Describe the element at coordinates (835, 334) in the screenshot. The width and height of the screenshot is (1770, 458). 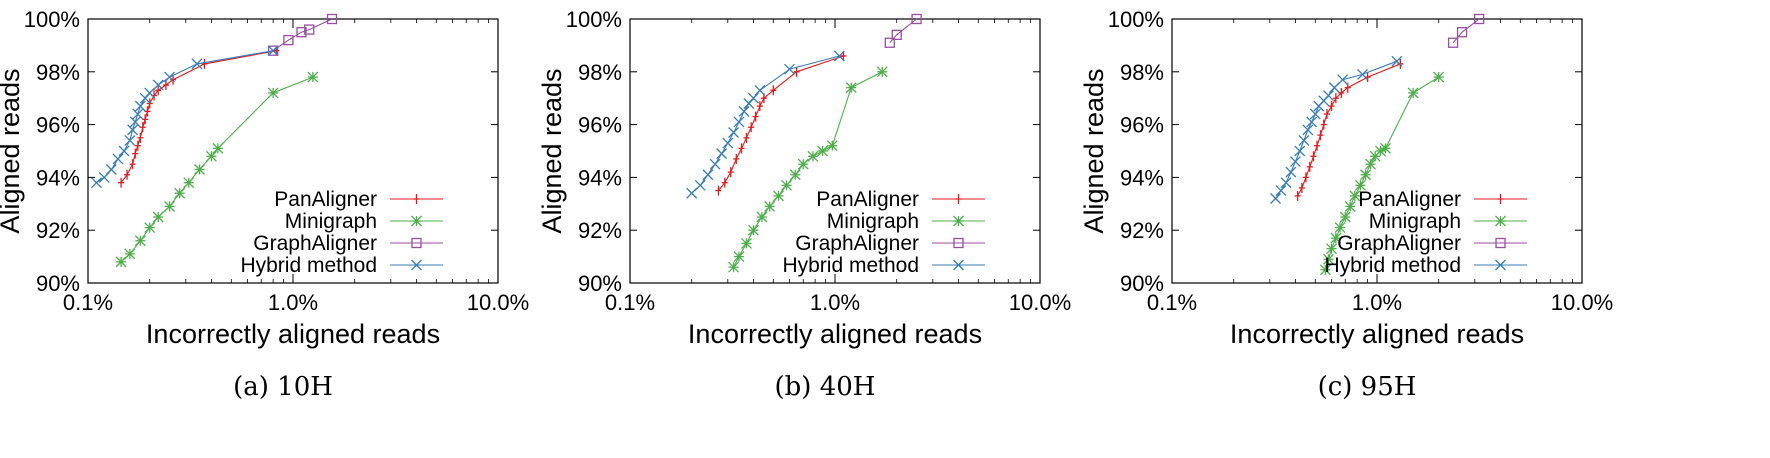
I see `x-axis-label: Incorrectly aligned reads` at that location.